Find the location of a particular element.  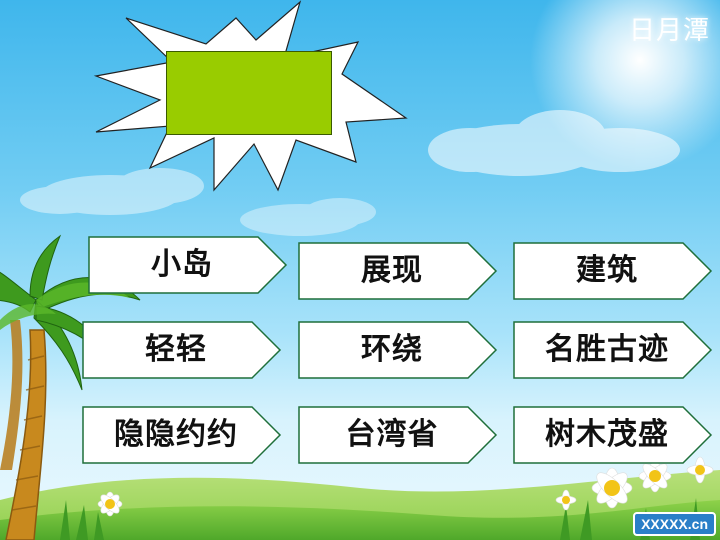

daisy-flower-left is located at coordinates (110, 504).